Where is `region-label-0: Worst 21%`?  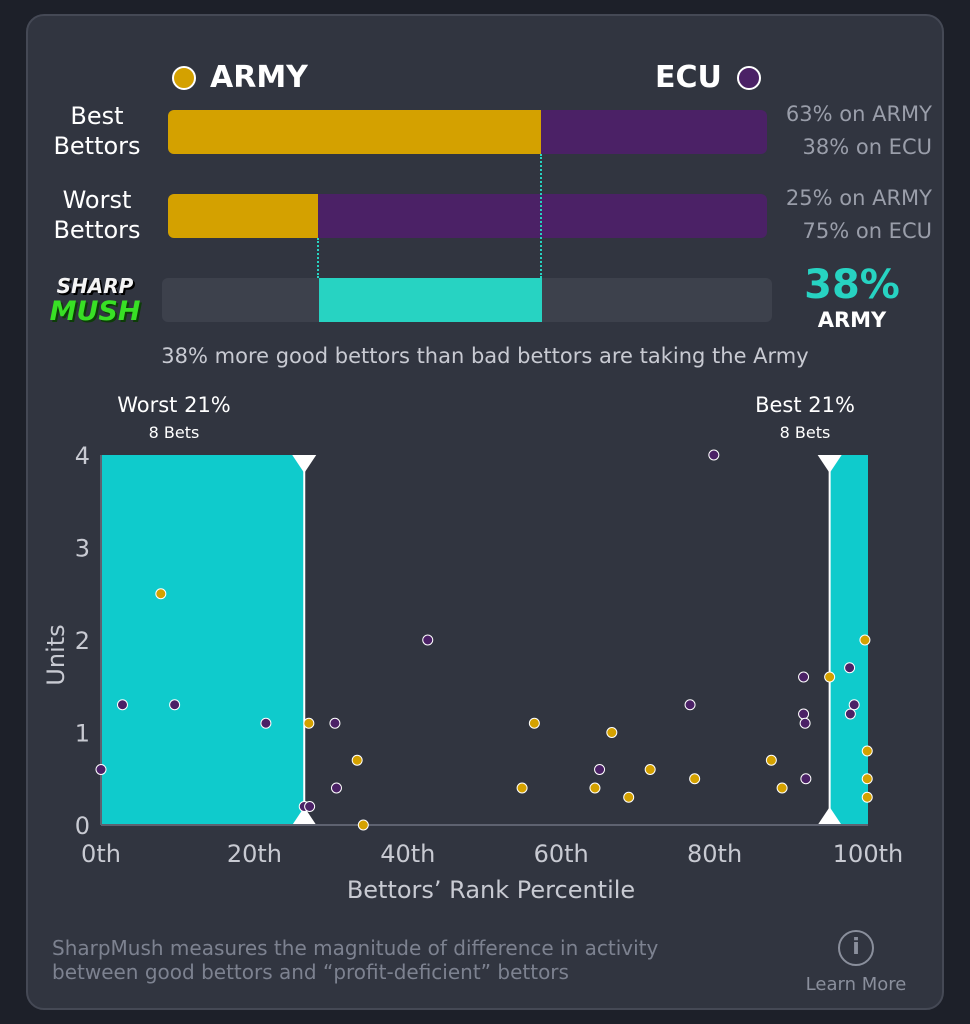 region-label-0: Worst 21% is located at coordinates (174, 405).